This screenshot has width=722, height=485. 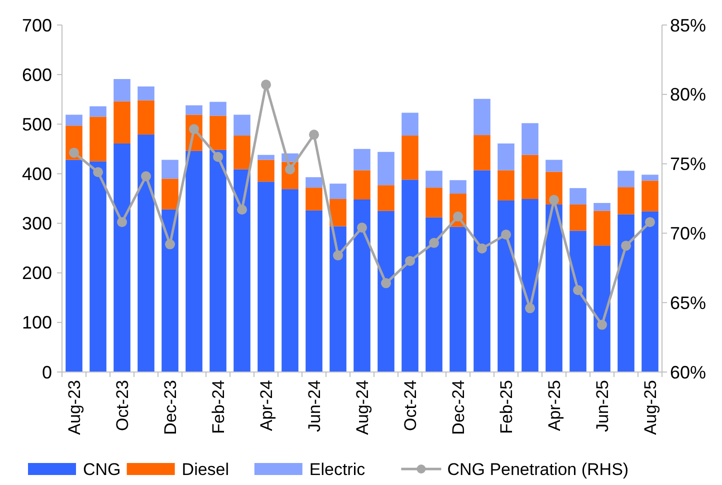 I want to click on x-tick-label: Apr-24, so click(x=266, y=406).